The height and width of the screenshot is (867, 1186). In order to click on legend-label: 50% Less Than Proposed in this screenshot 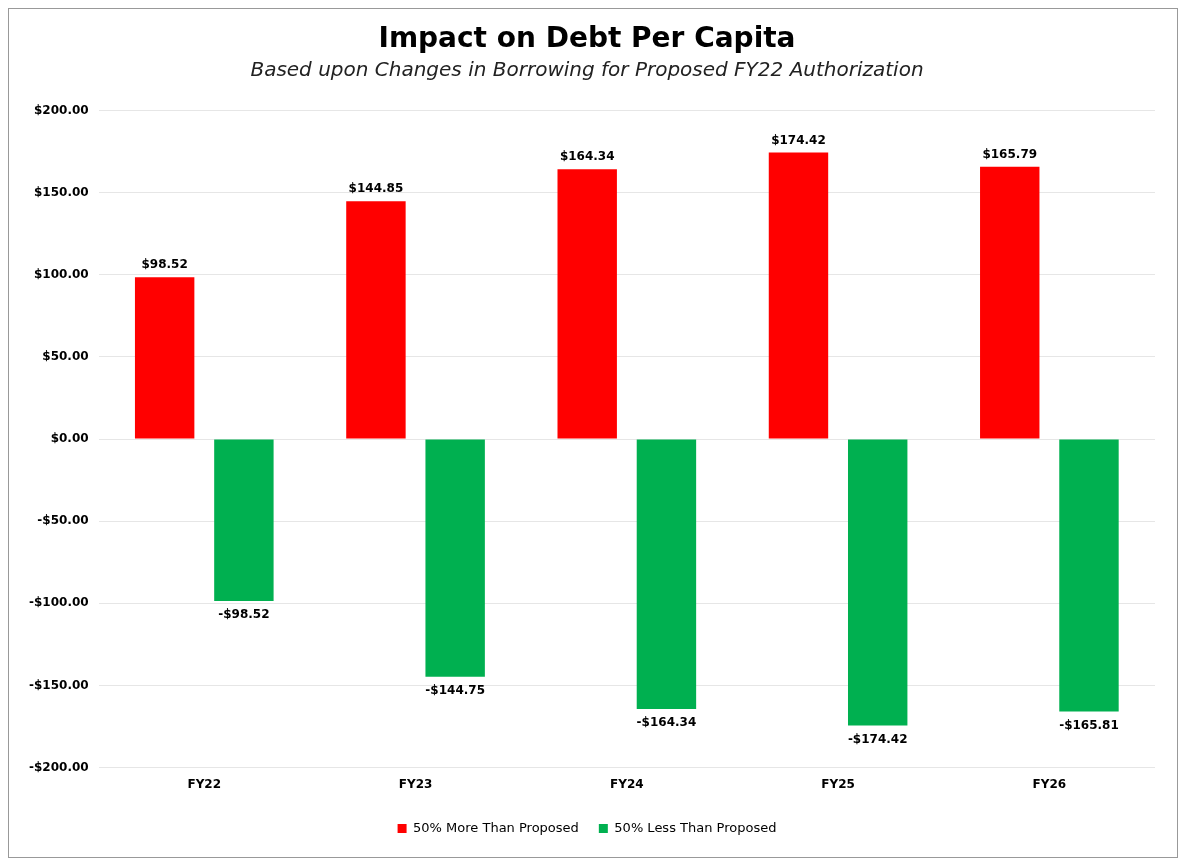, I will do `click(695, 827)`.